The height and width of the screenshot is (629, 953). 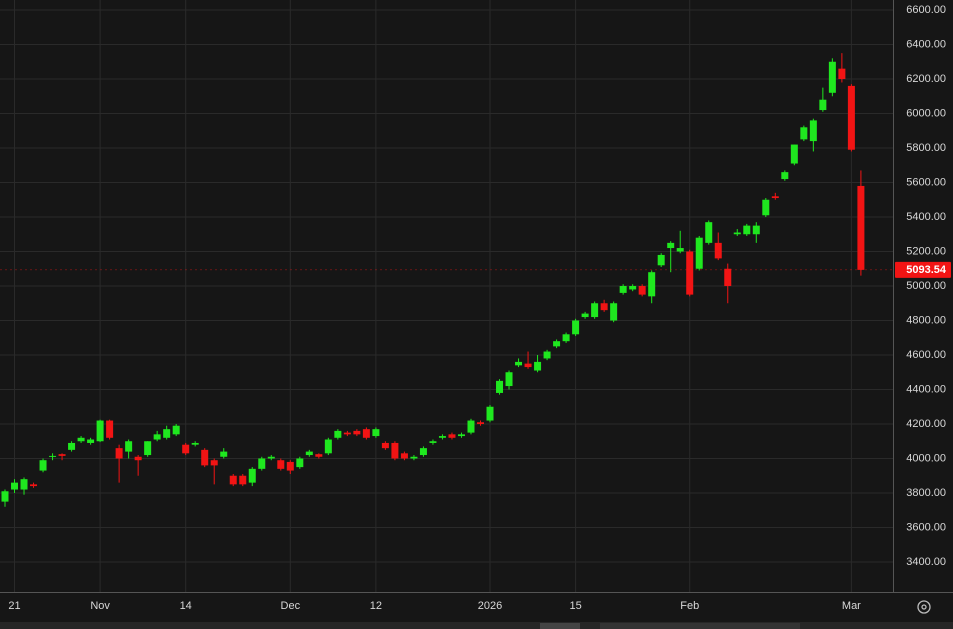 What do you see at coordinates (926, 527) in the screenshot?
I see `y-tick-label: 3600.00` at bounding box center [926, 527].